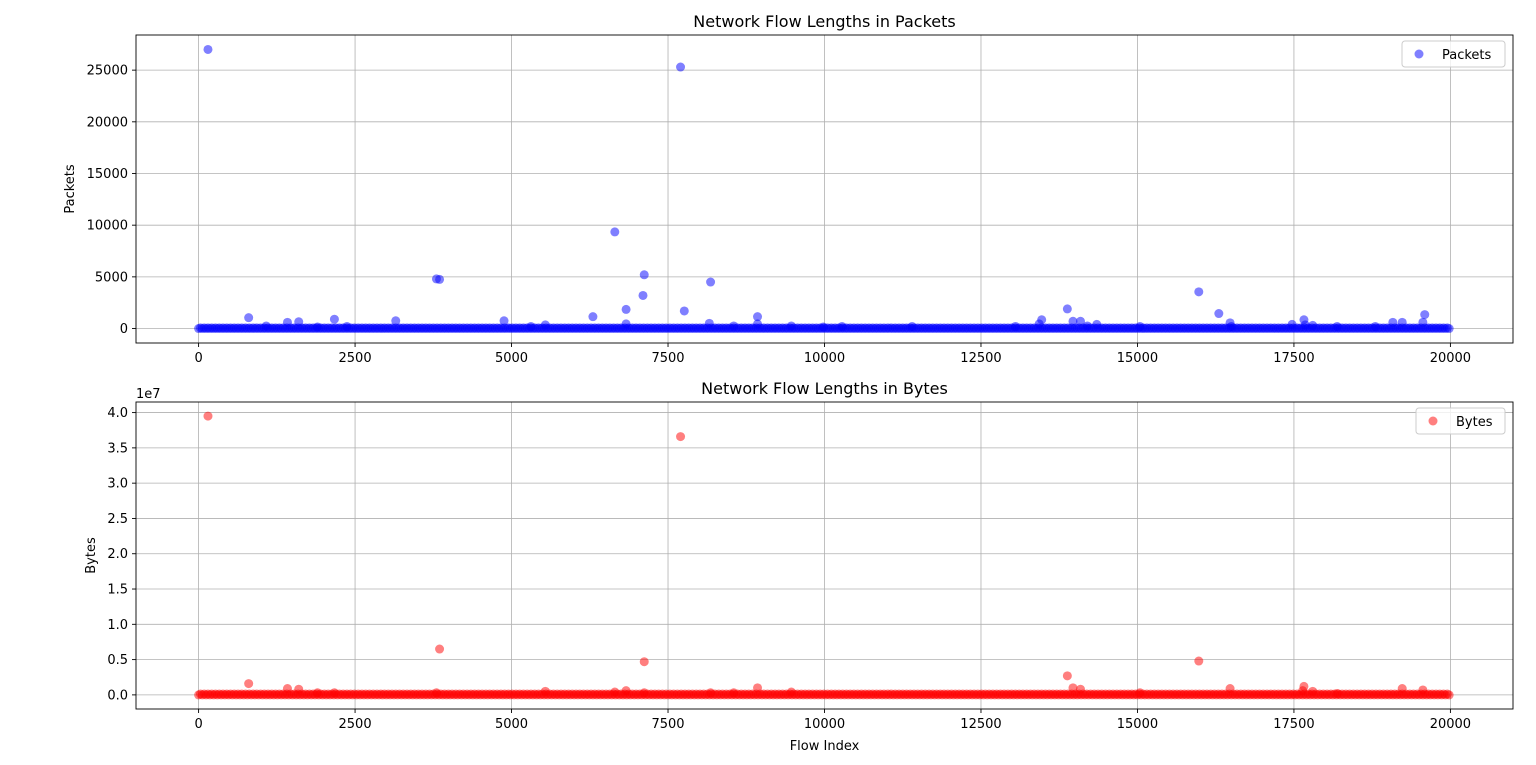 Image resolution: width=1536 pixels, height=765 pixels. Describe the element at coordinates (70, 189) in the screenshot. I see `y-axis-label: Packets` at that location.